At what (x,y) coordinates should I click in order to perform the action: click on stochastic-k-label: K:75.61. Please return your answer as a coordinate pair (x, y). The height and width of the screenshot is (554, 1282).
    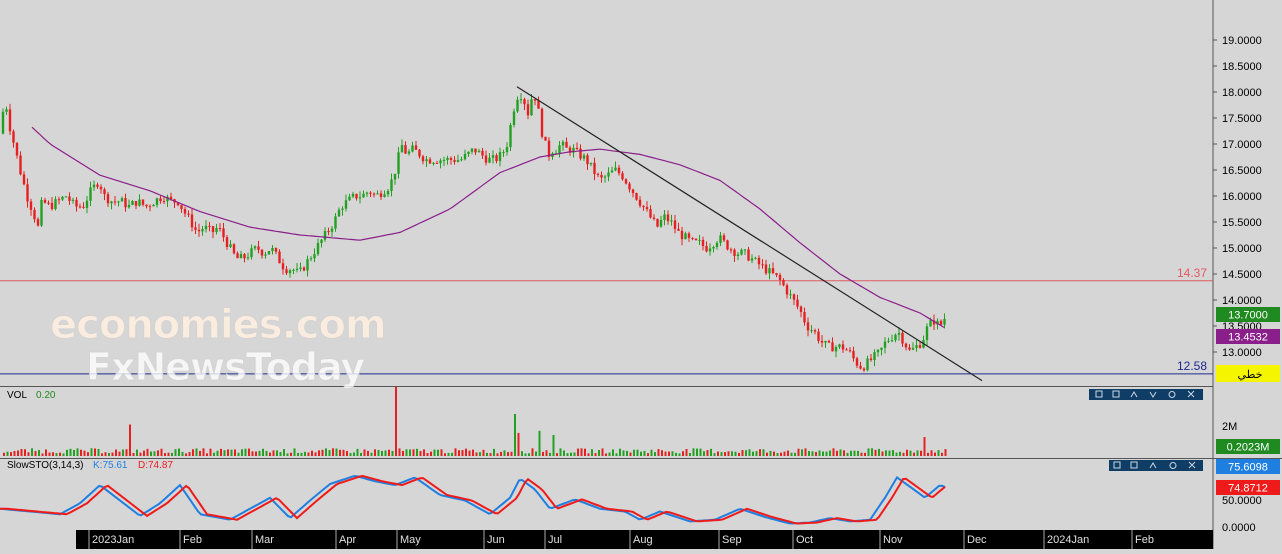
    Looking at the image, I should click on (110, 465).